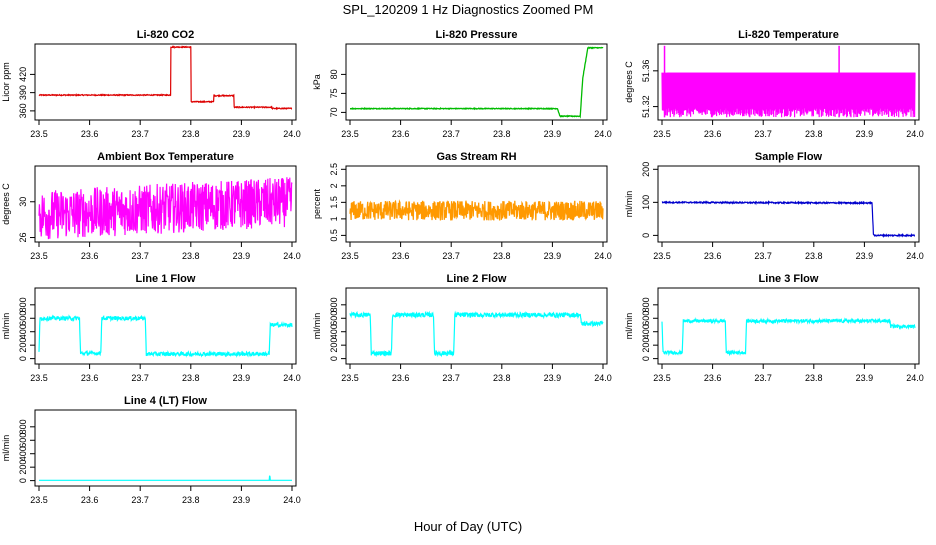 The height and width of the screenshot is (545, 936). What do you see at coordinates (791, 83) in the screenshot?
I see `series-band` at bounding box center [791, 83].